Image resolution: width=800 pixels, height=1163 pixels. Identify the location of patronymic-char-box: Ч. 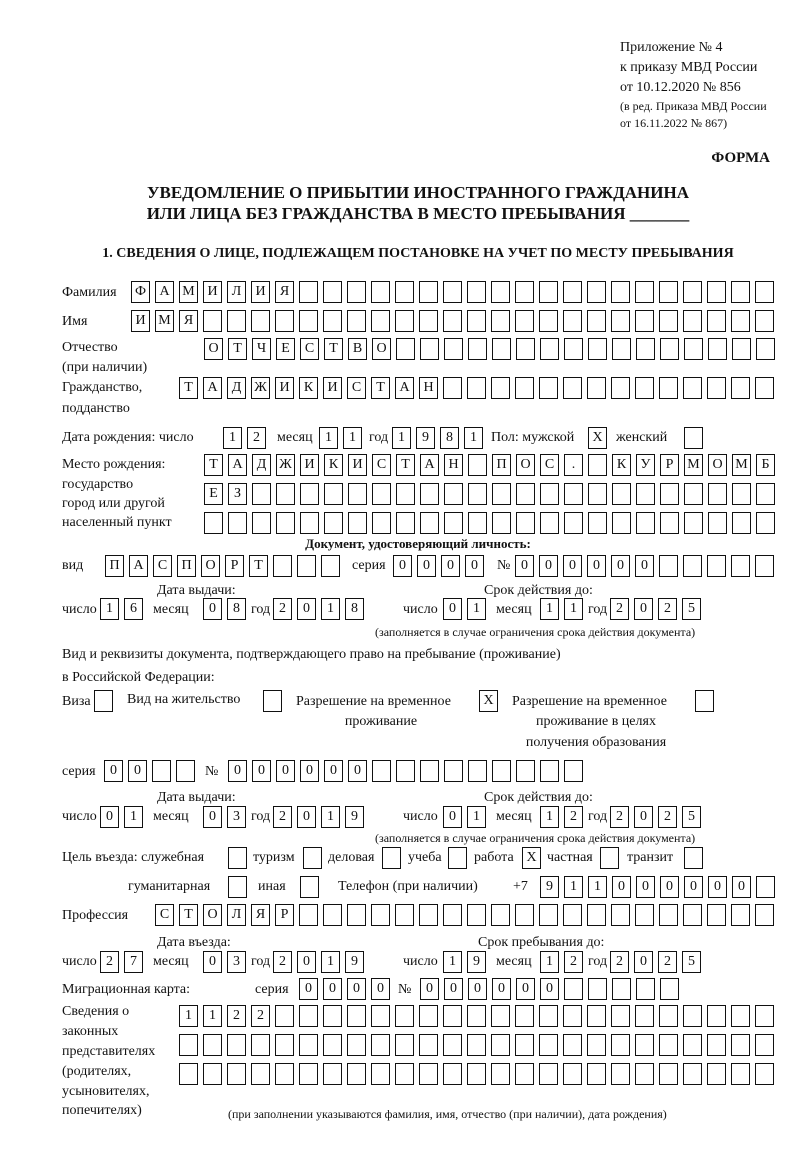
(261, 349).